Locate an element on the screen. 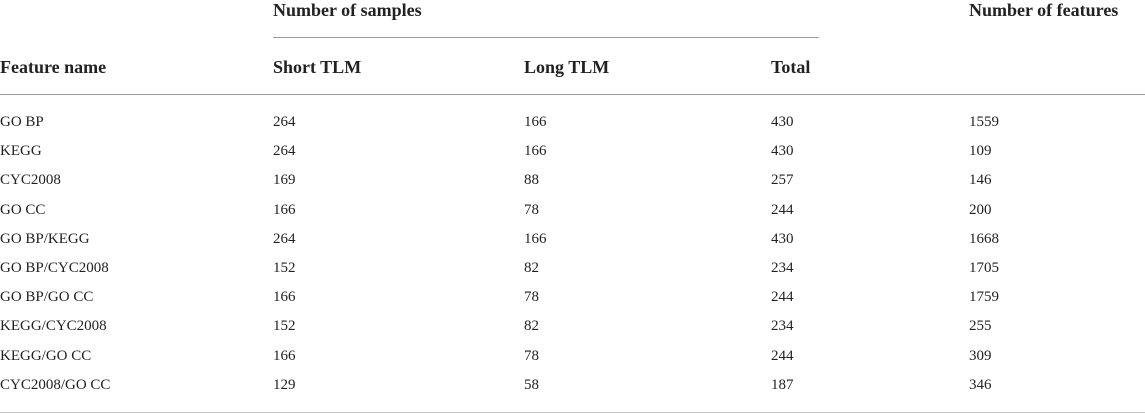 The image size is (1145, 414). table-row: CYC2008/GO CC 129 58 187 346 is located at coordinates (572, 390).